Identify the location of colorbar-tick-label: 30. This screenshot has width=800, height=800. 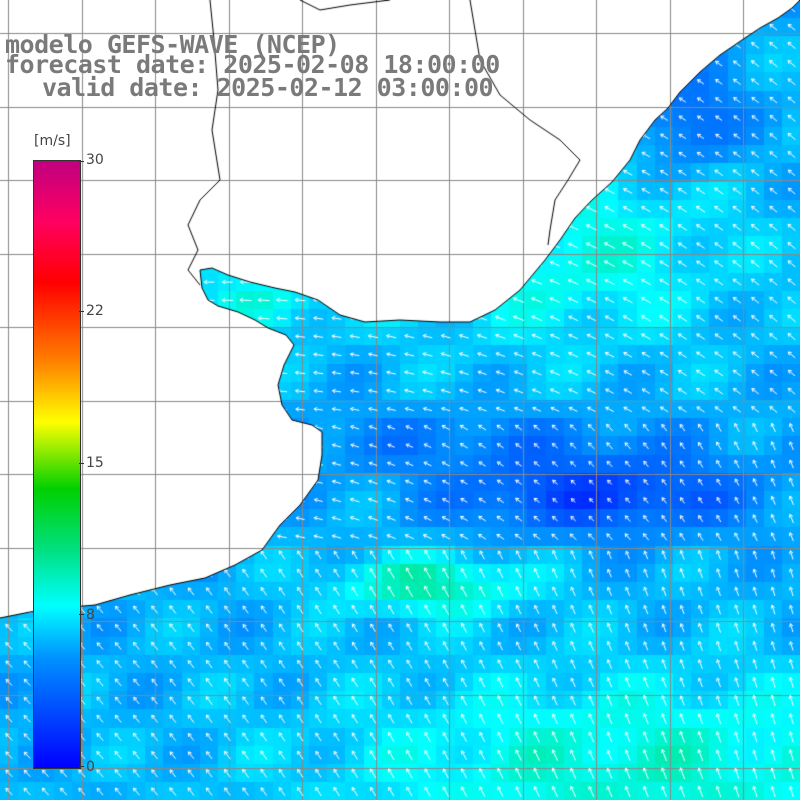
(95, 160).